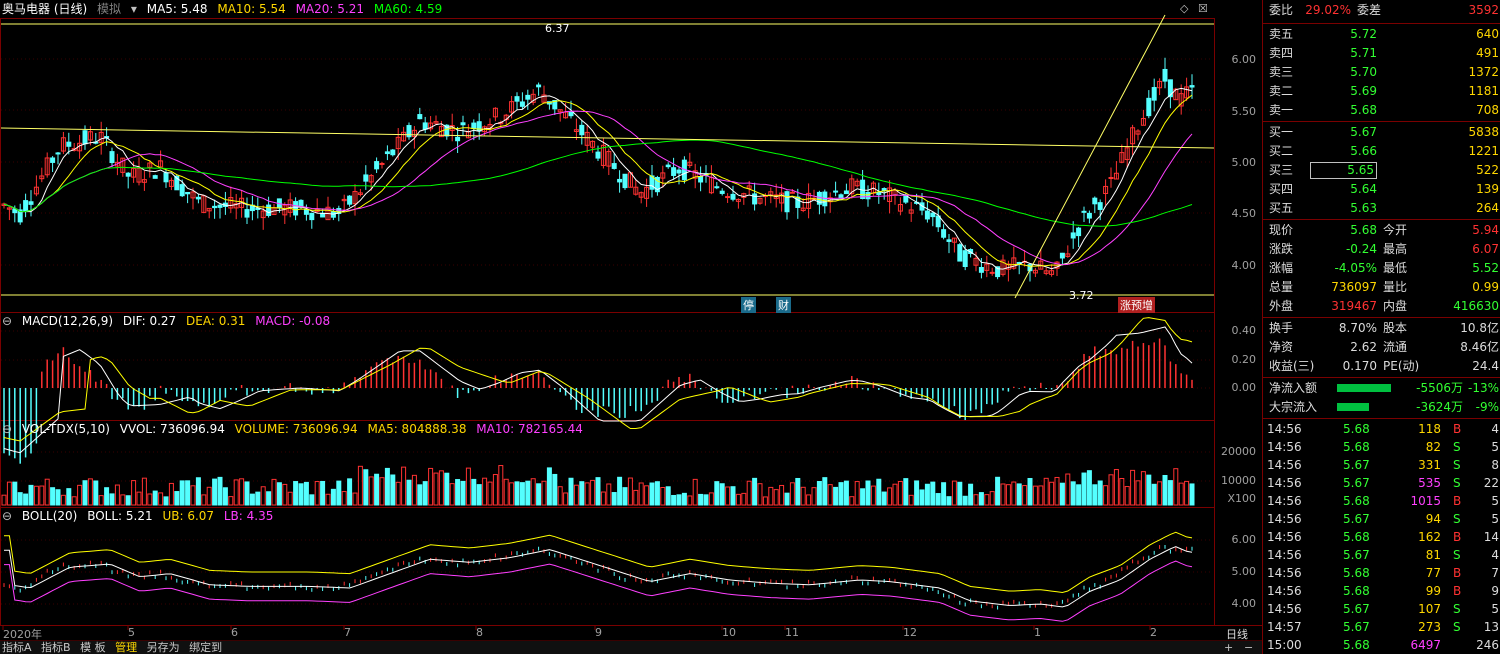  I want to click on ma60-line, so click(598, 183).